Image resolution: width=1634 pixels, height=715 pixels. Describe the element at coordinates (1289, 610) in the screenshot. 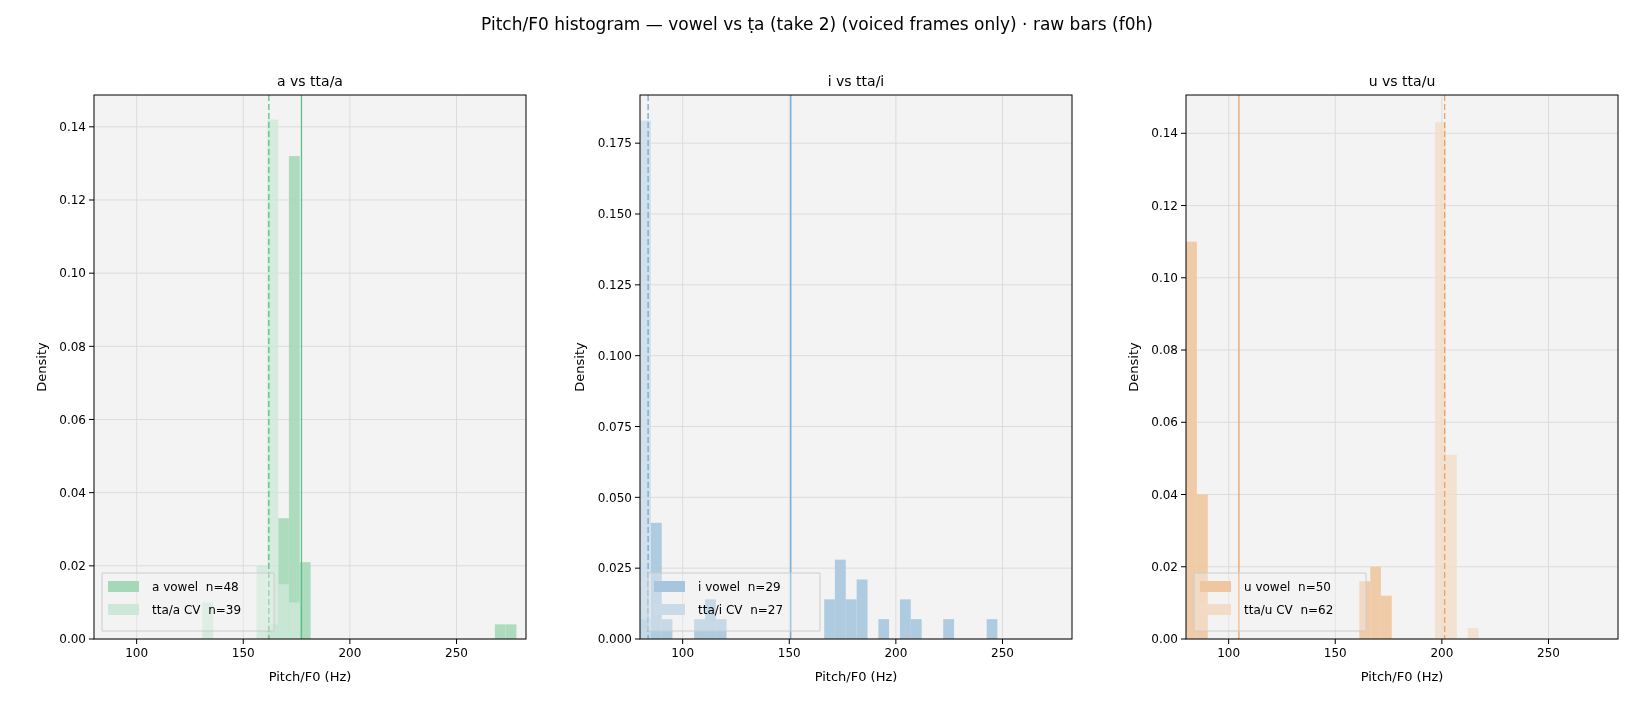

I see `legend-label: tta/u CV n=62` at that location.